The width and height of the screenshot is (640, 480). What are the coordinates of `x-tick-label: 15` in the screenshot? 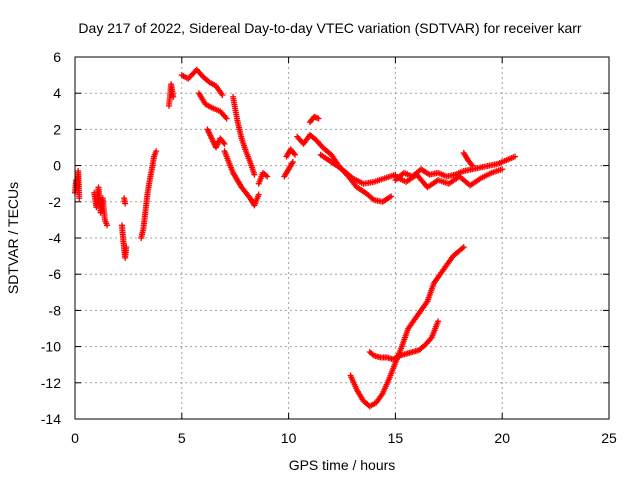 It's located at (396, 438).